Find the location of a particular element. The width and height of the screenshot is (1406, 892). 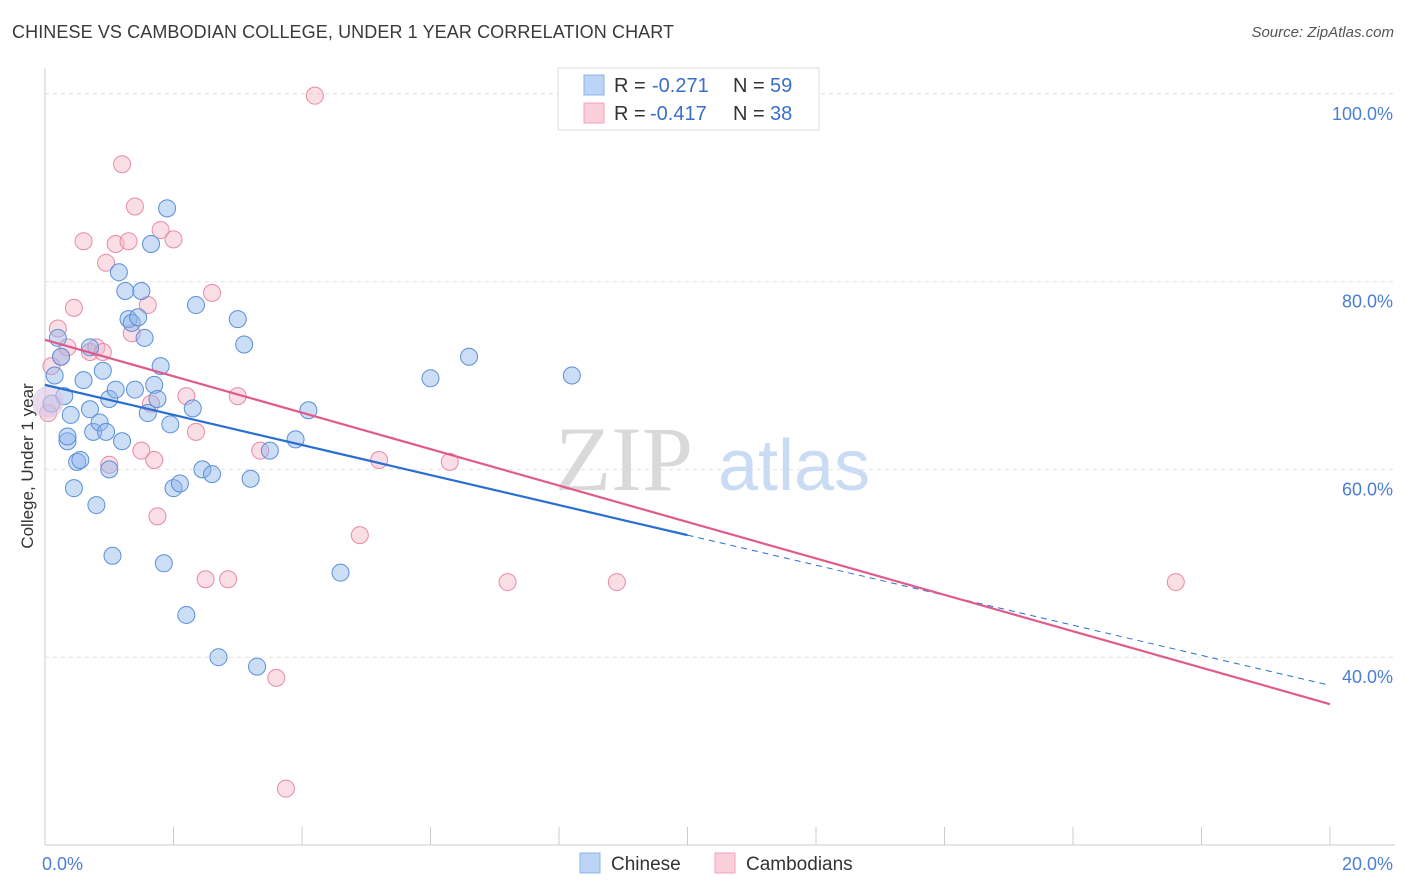

x-tick-label: 20.0% is located at coordinates (1367, 864).